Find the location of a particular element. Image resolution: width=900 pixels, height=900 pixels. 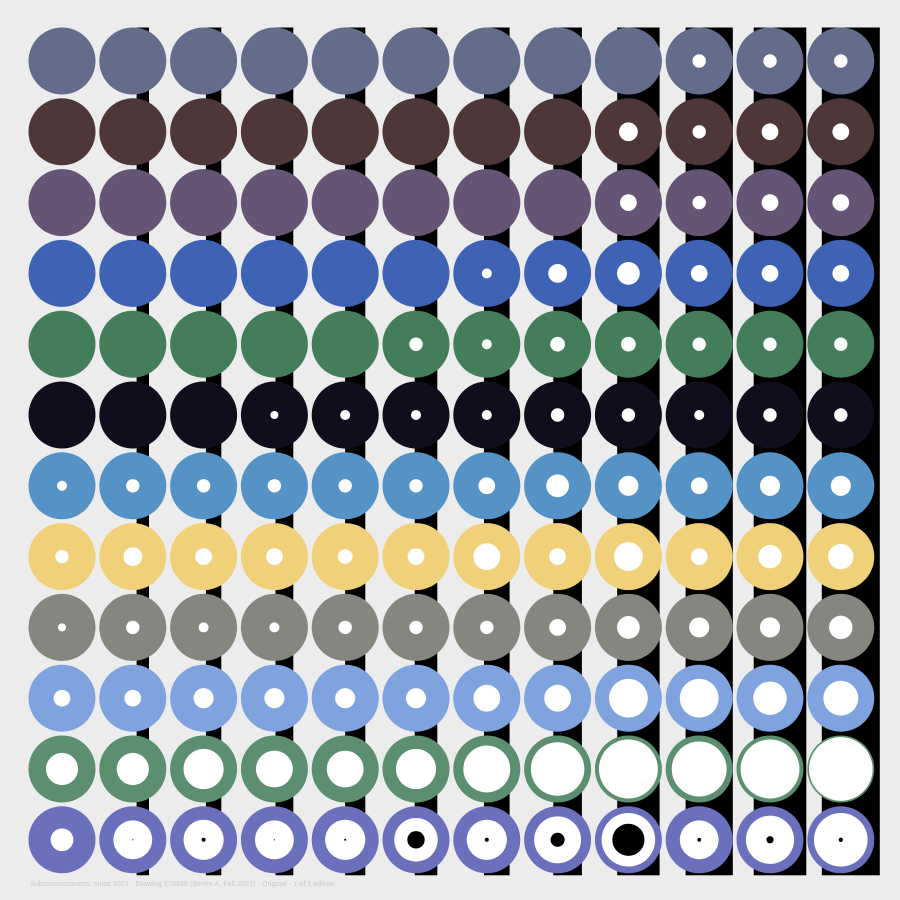

disc-hole-r6-c3 is located at coordinates (274, 486).